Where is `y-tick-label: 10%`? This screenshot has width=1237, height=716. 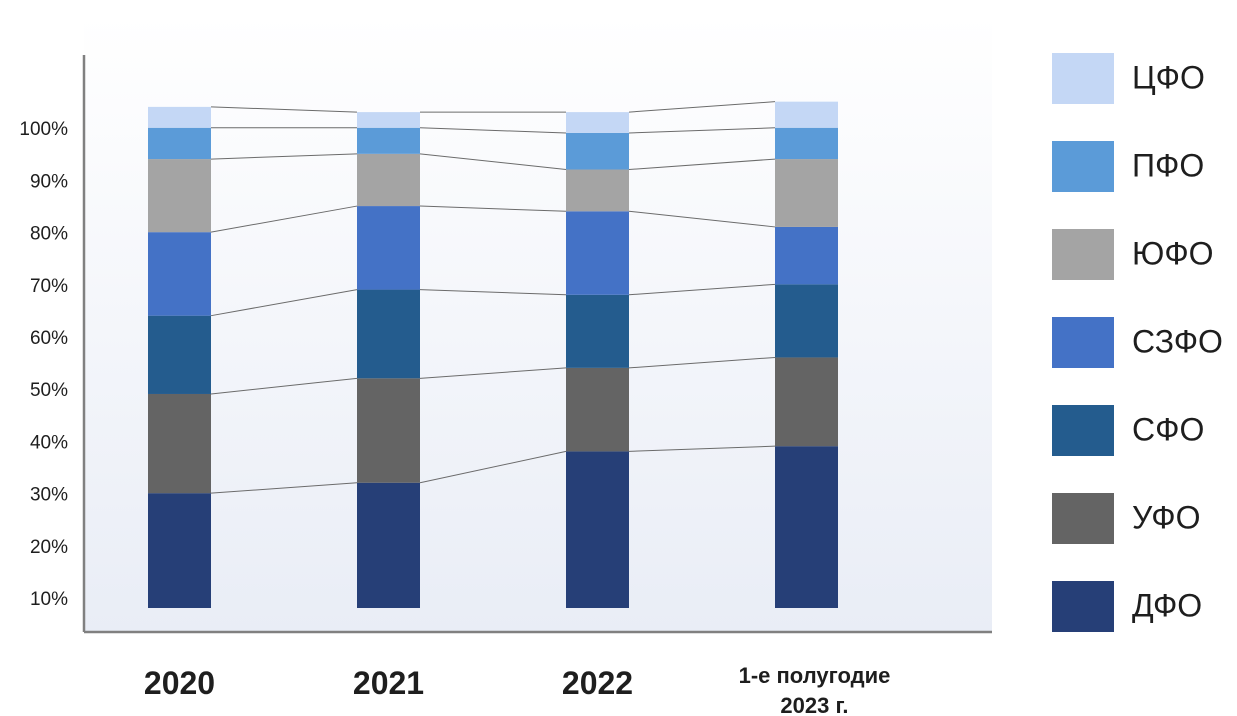 y-tick-label: 10% is located at coordinates (49, 599).